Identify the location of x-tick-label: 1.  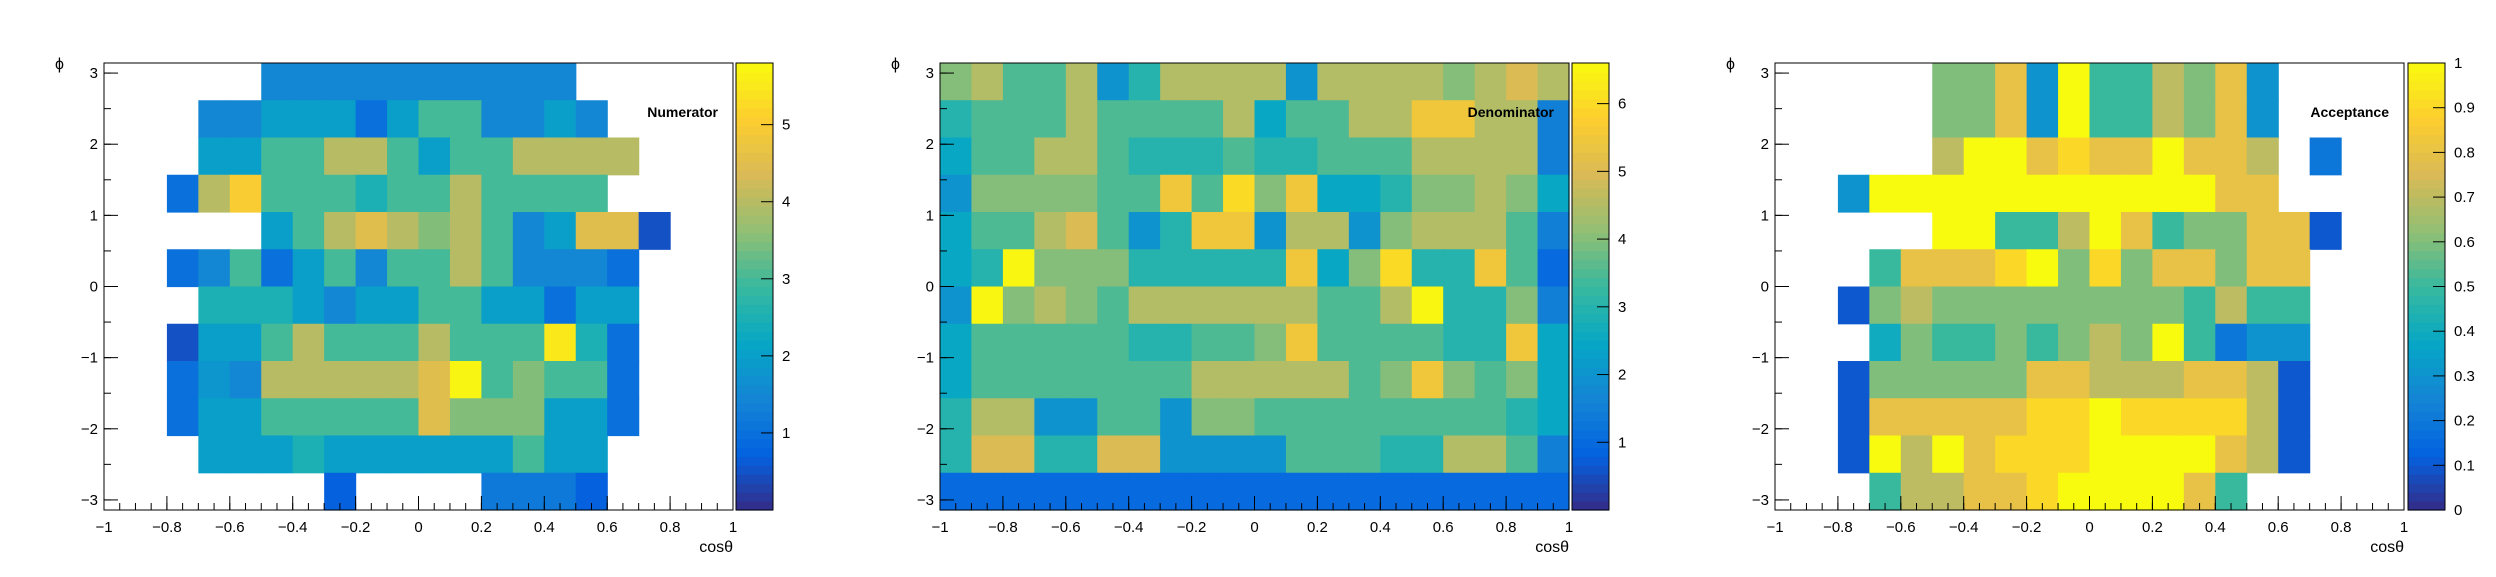
(1569, 527).